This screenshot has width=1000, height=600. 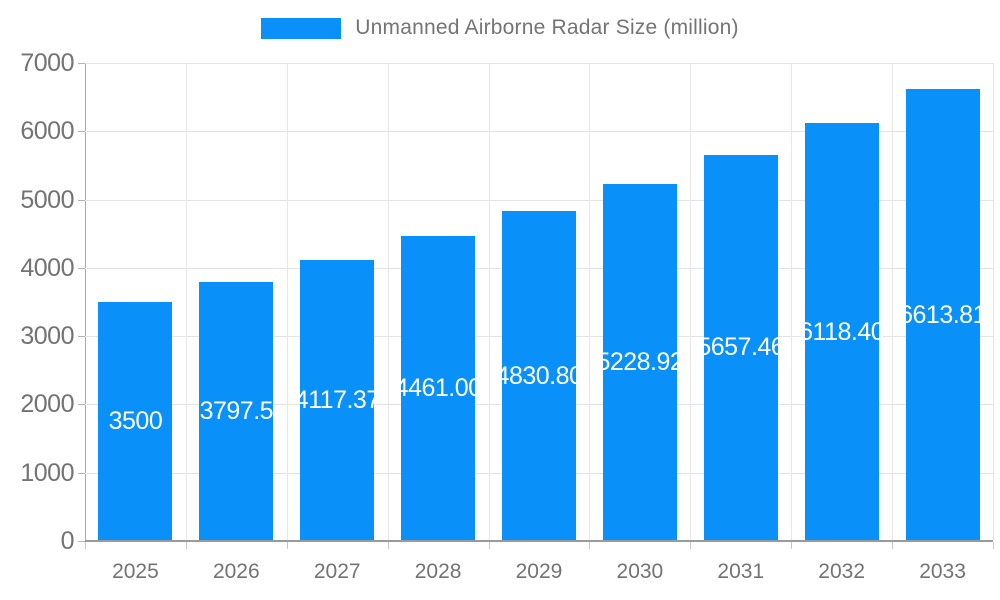 I want to click on bar-value-label: 3500, so click(x=135, y=421).